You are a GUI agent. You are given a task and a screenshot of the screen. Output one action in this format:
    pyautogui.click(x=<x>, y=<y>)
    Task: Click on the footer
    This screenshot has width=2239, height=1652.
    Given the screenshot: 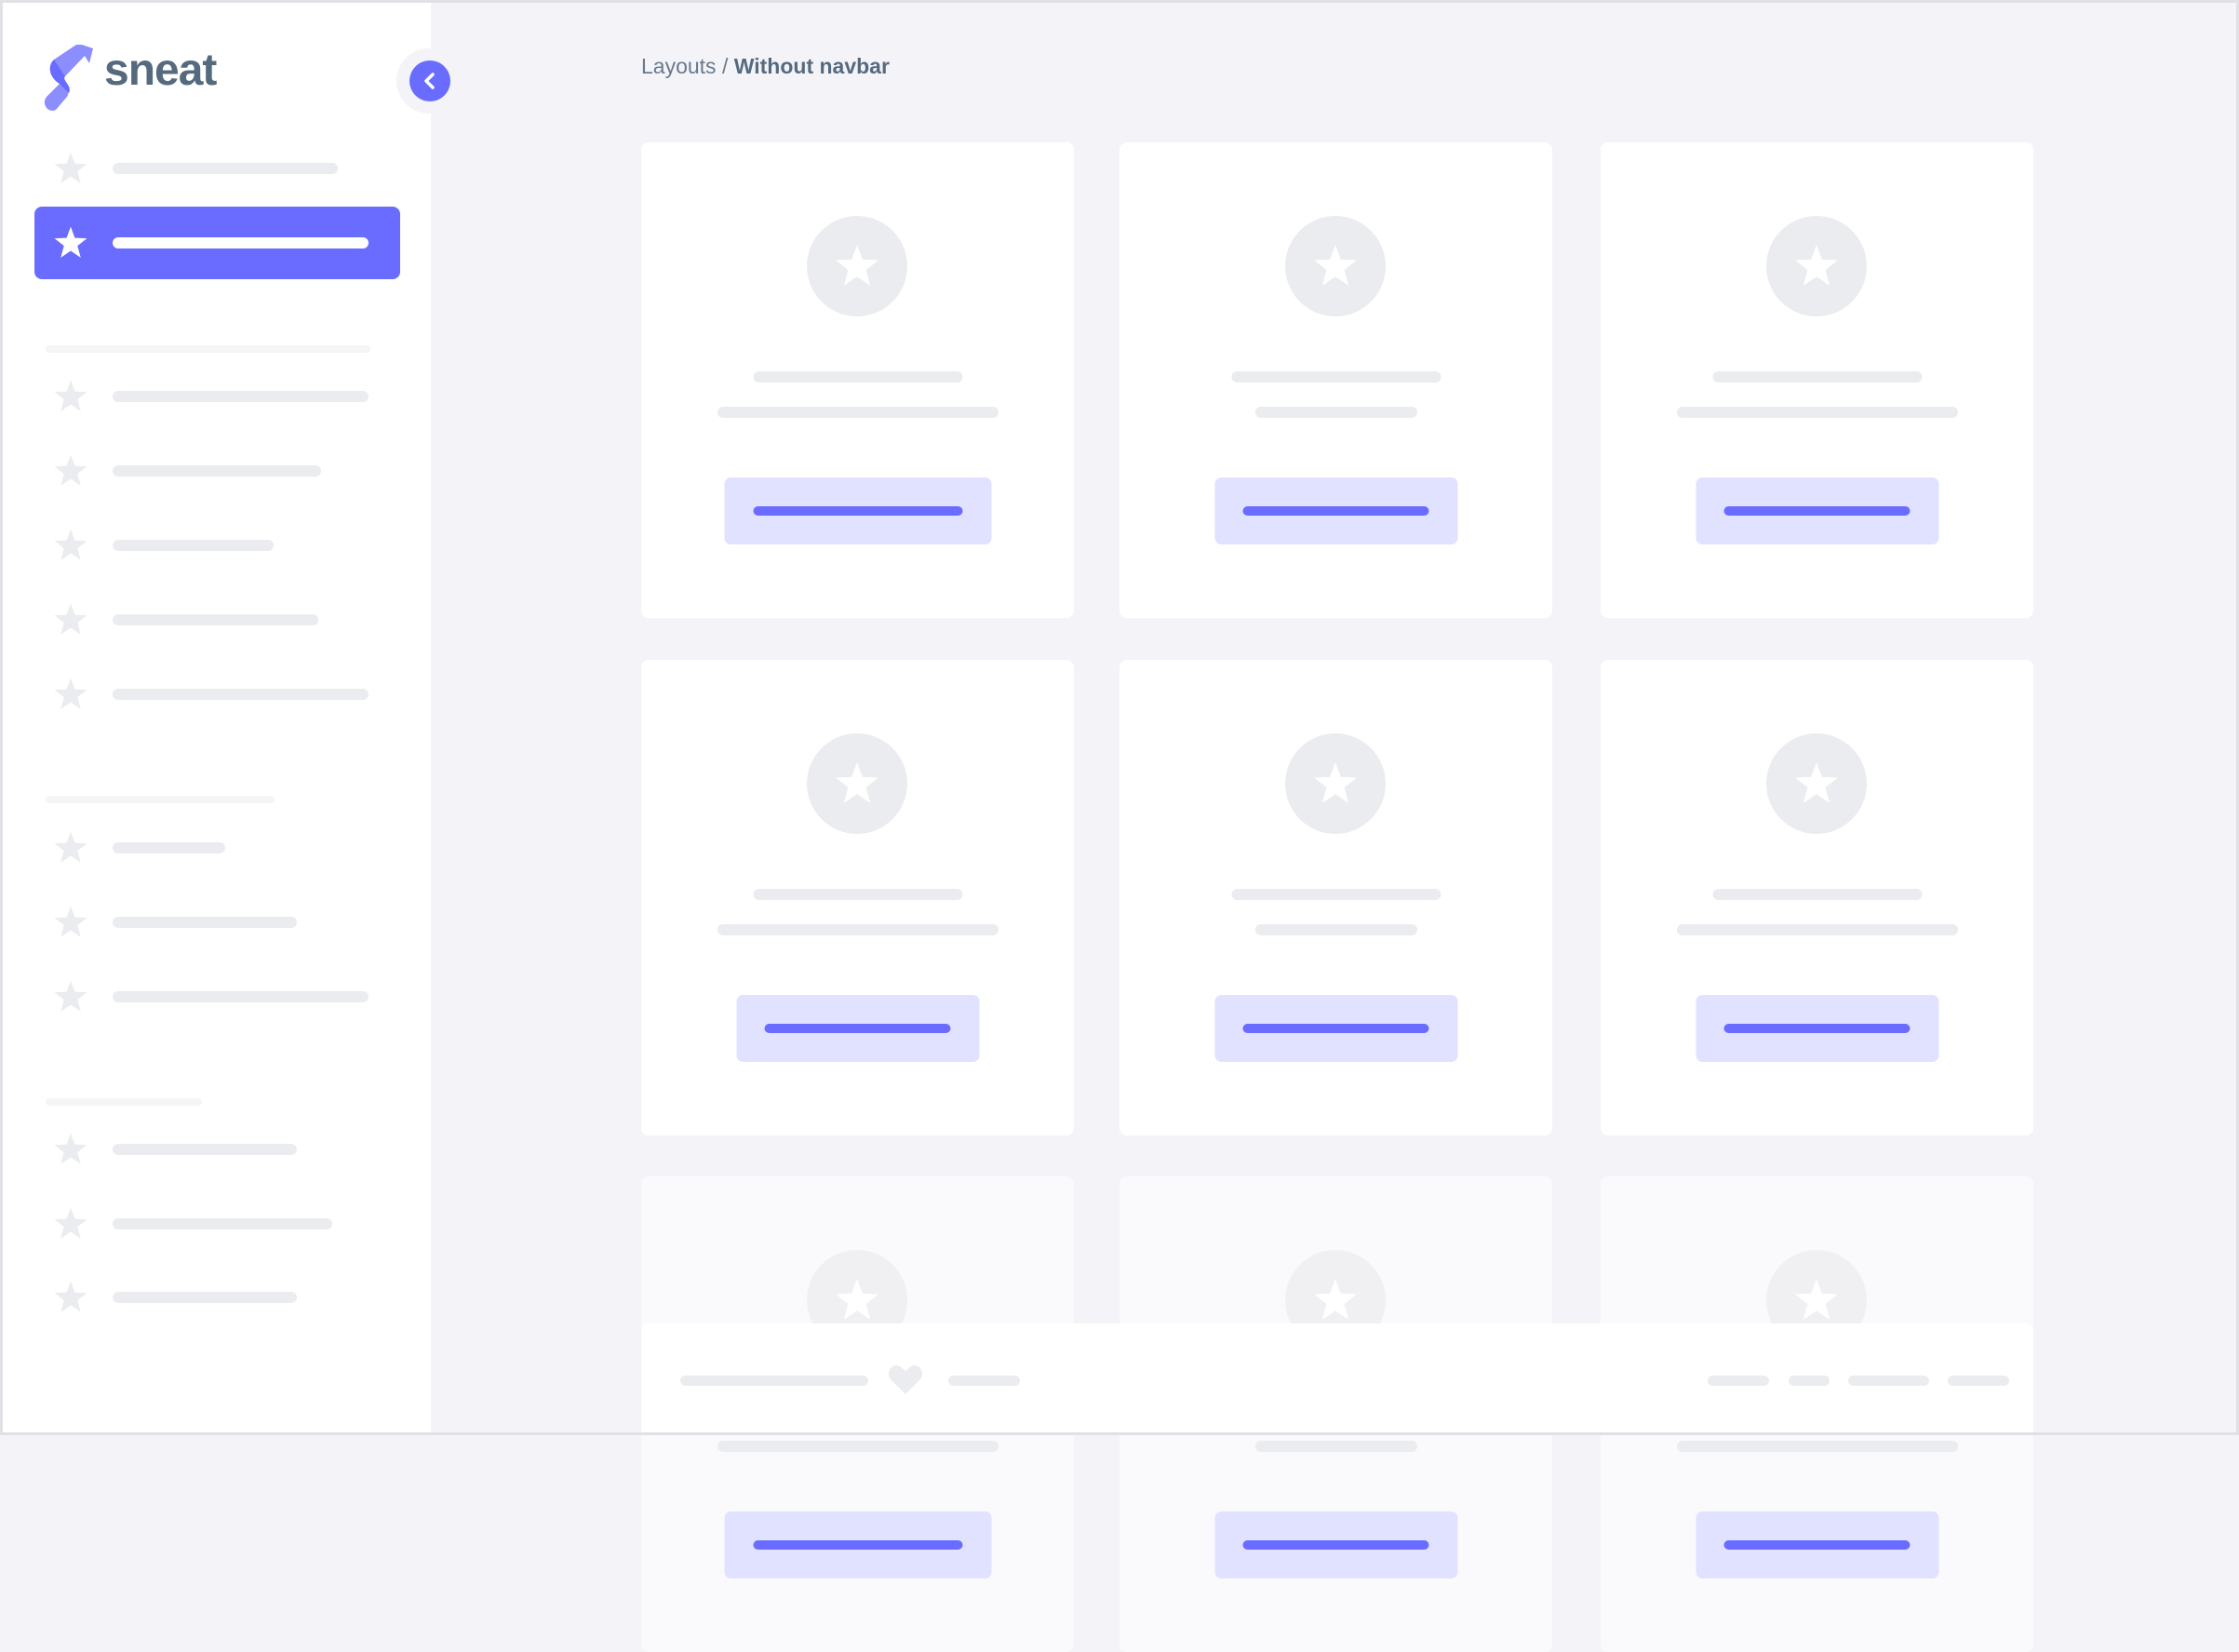 What is the action you would take?
    pyautogui.click(x=1337, y=1379)
    